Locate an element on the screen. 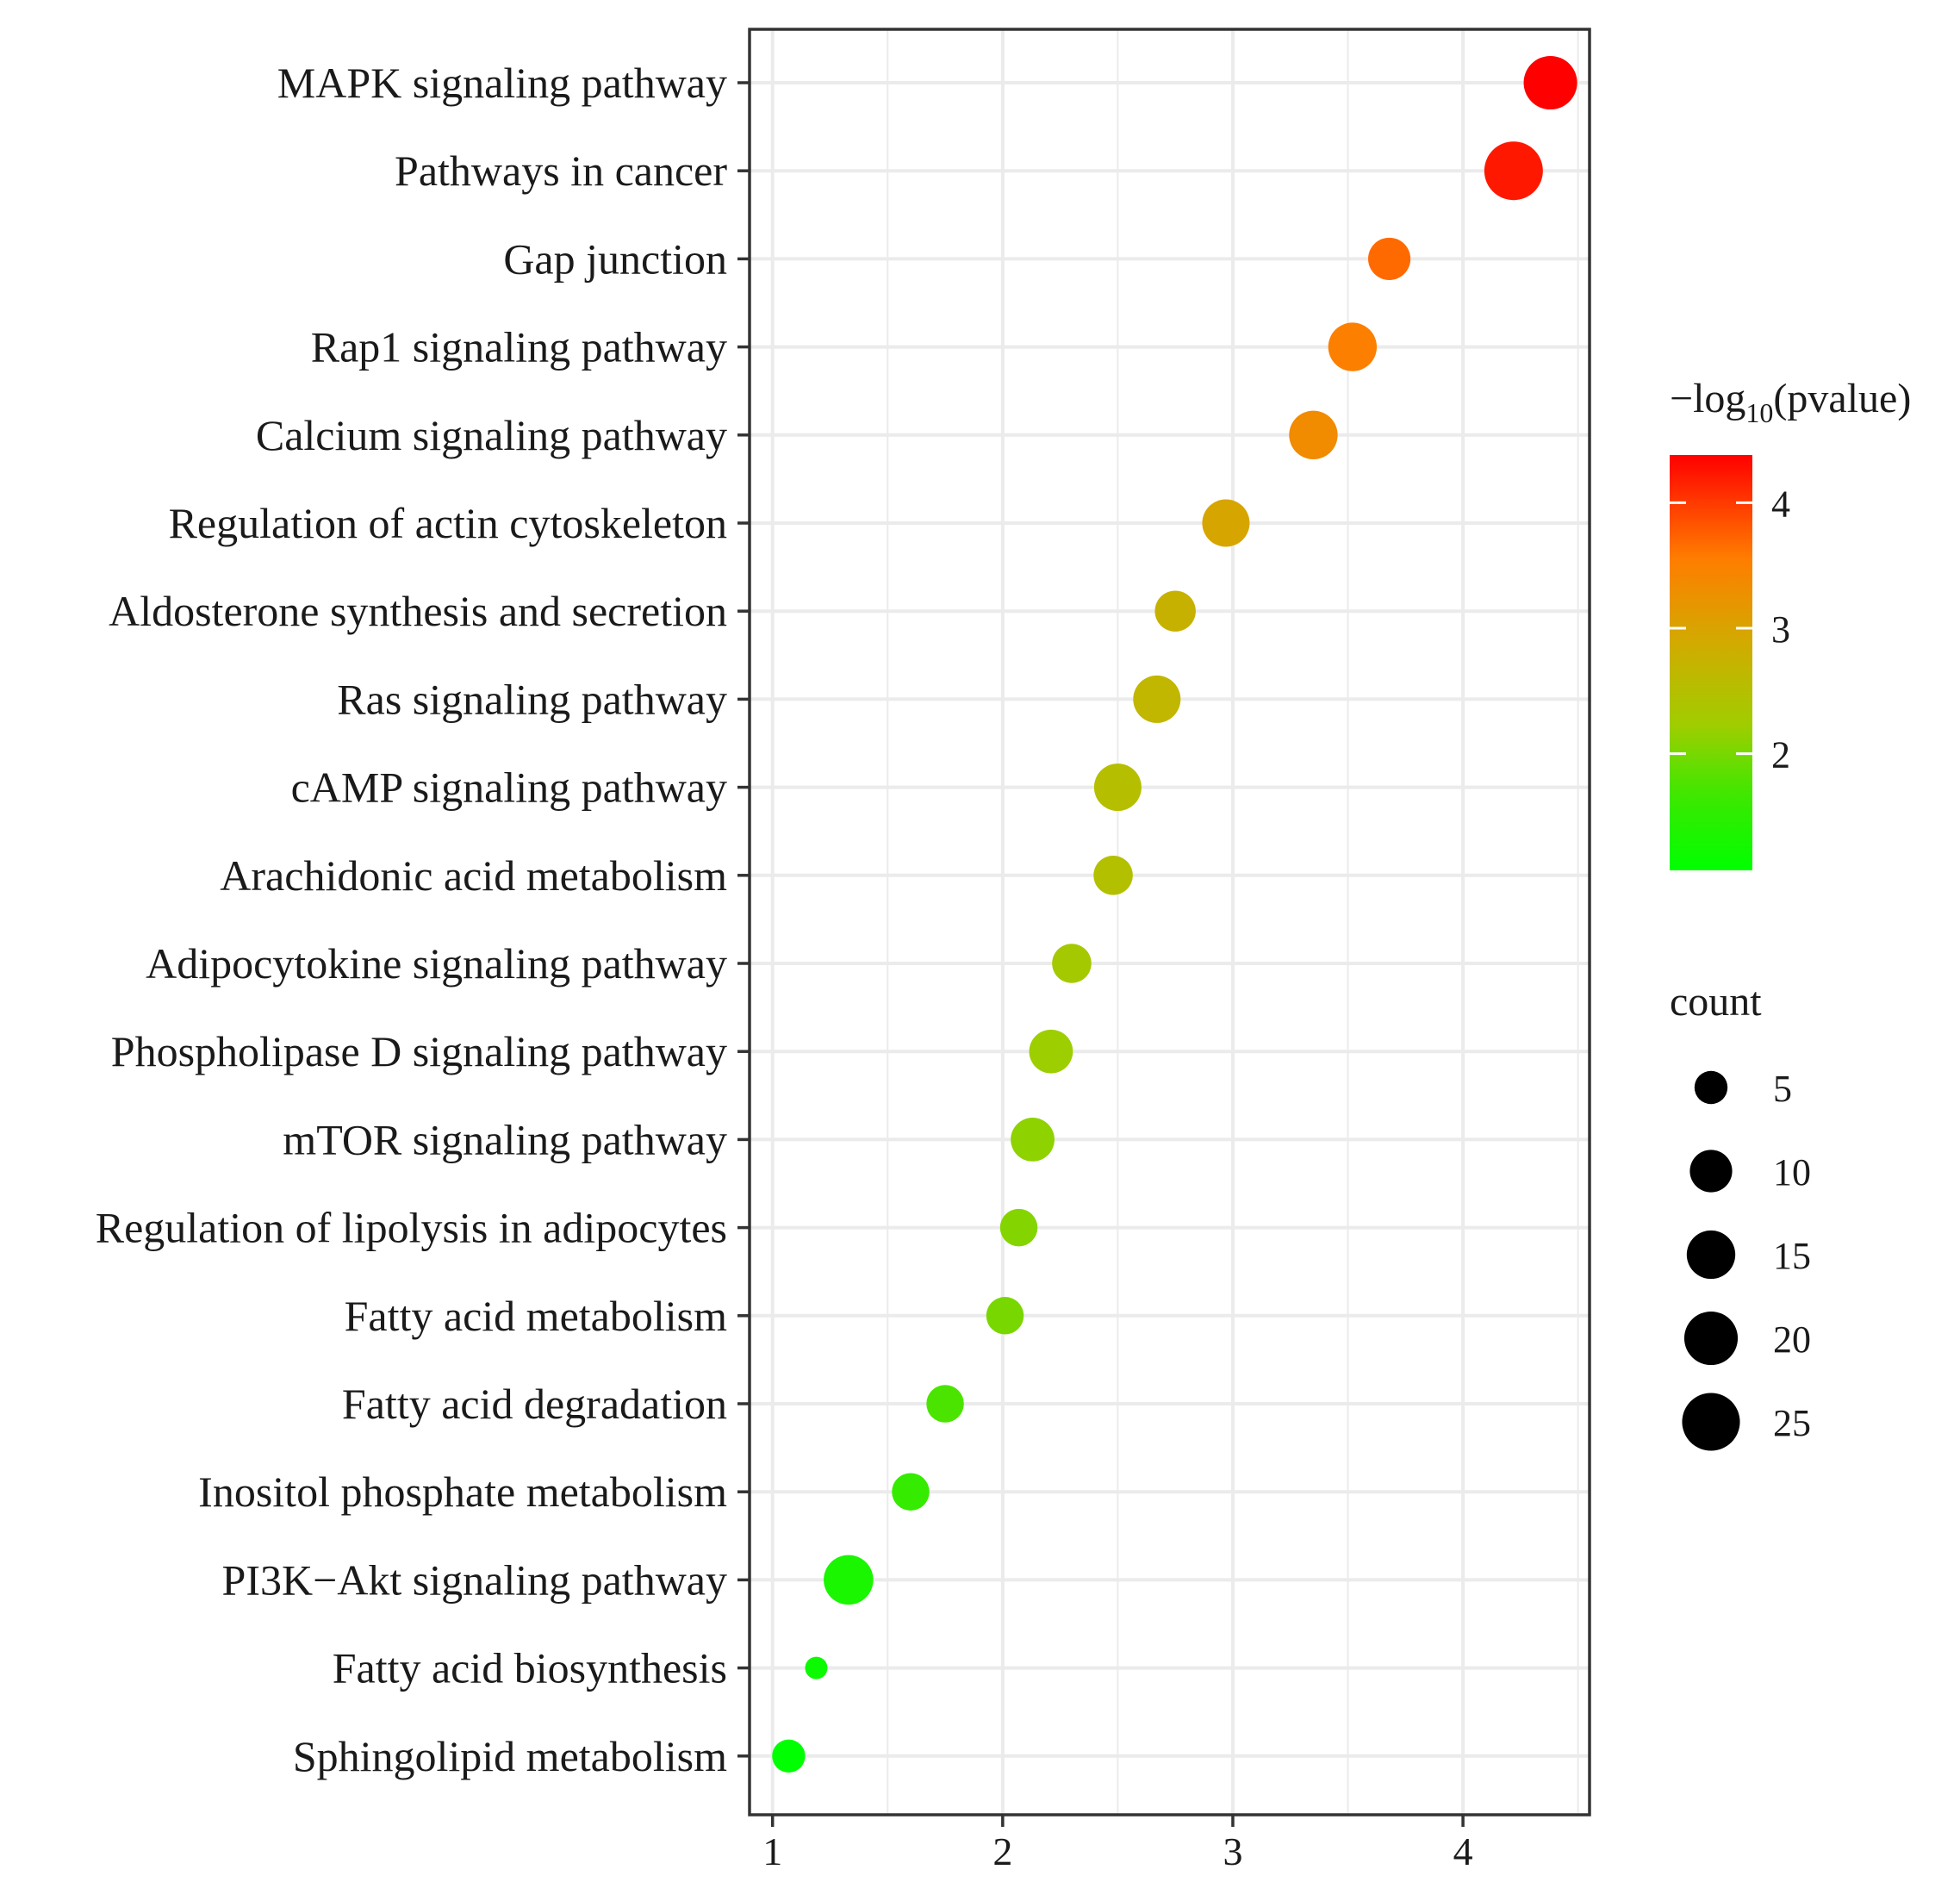  color-legend-label: 3 is located at coordinates (1781, 630).